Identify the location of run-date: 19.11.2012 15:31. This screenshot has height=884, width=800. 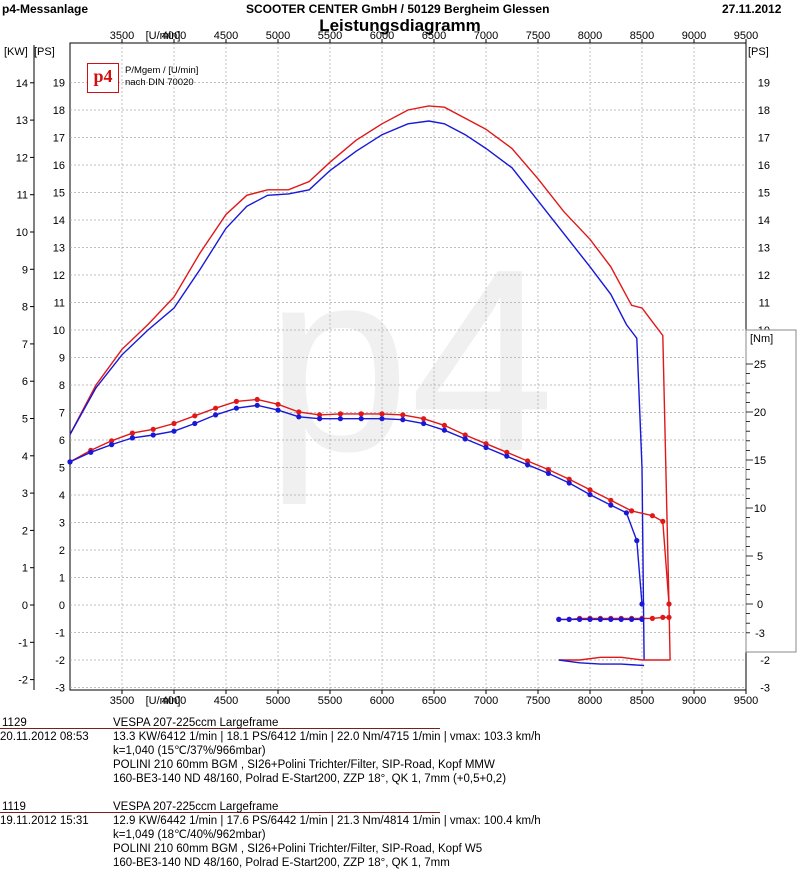
(44, 821).